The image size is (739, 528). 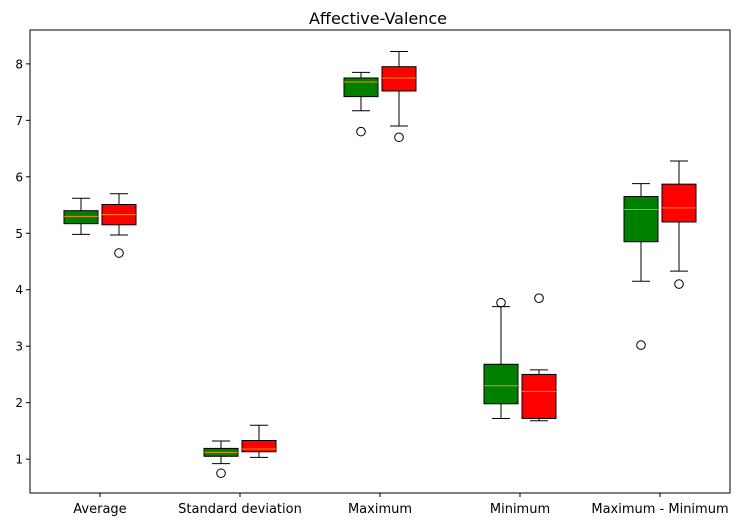 I want to click on x-tick-label: Average, so click(x=99, y=509).